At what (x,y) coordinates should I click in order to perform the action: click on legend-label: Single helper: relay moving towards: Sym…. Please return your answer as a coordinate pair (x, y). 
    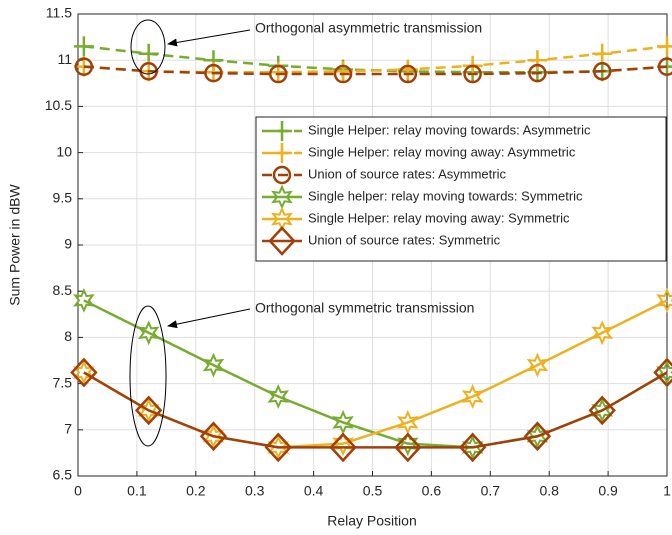
    Looking at the image, I should click on (445, 195).